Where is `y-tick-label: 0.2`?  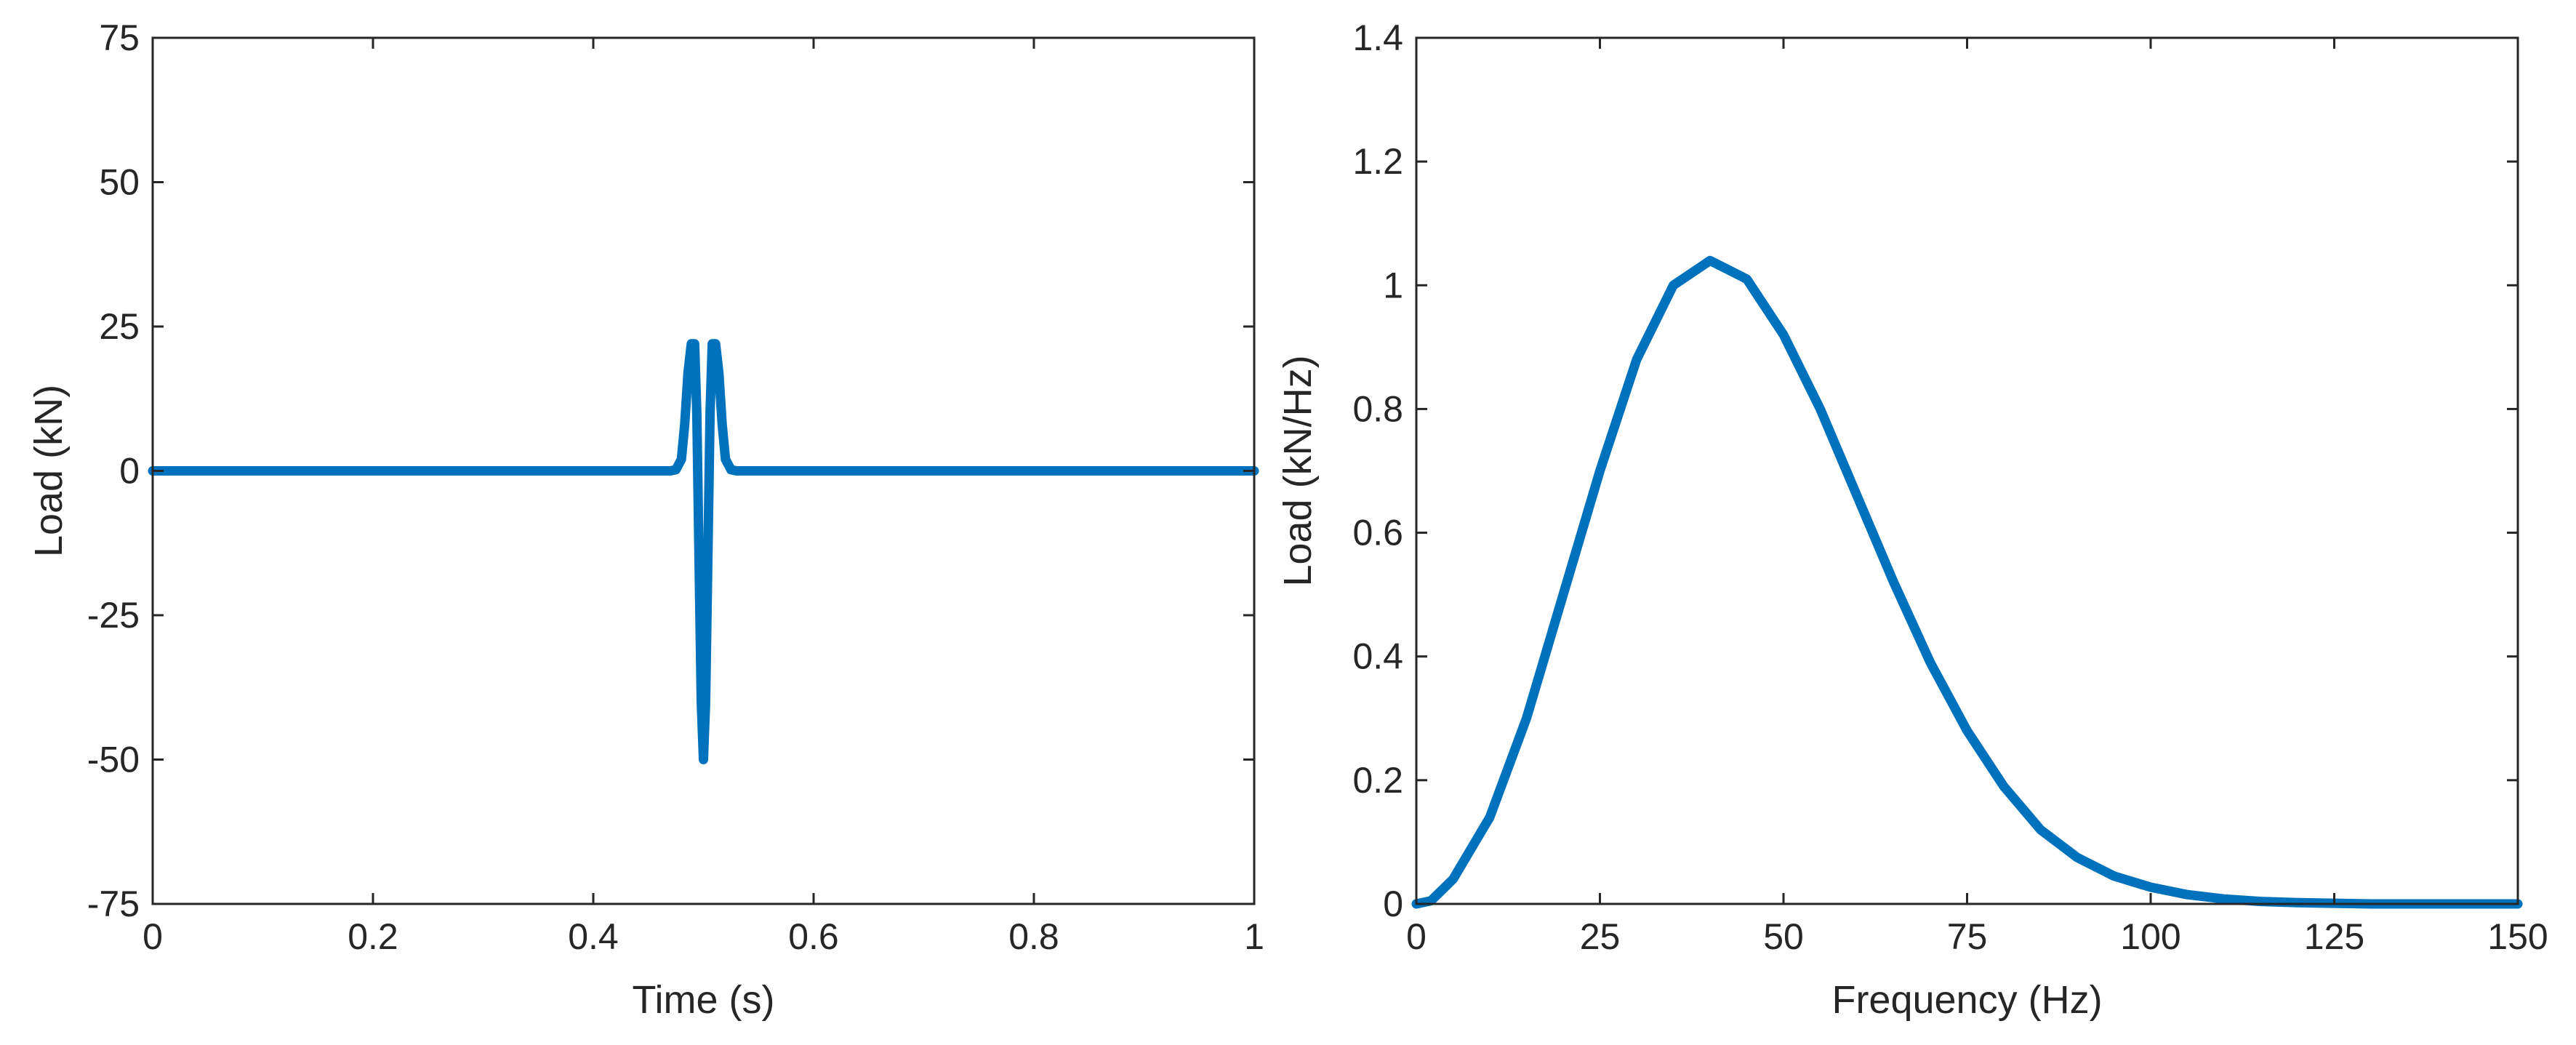 y-tick-label: 0.2 is located at coordinates (1377, 780).